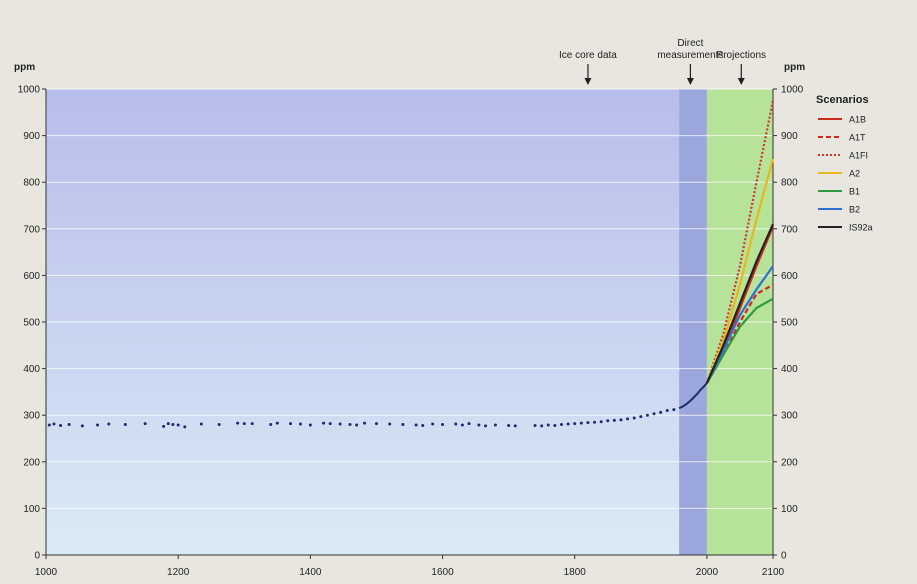  I want to click on legend-label-a1t: A1T, so click(857, 138).